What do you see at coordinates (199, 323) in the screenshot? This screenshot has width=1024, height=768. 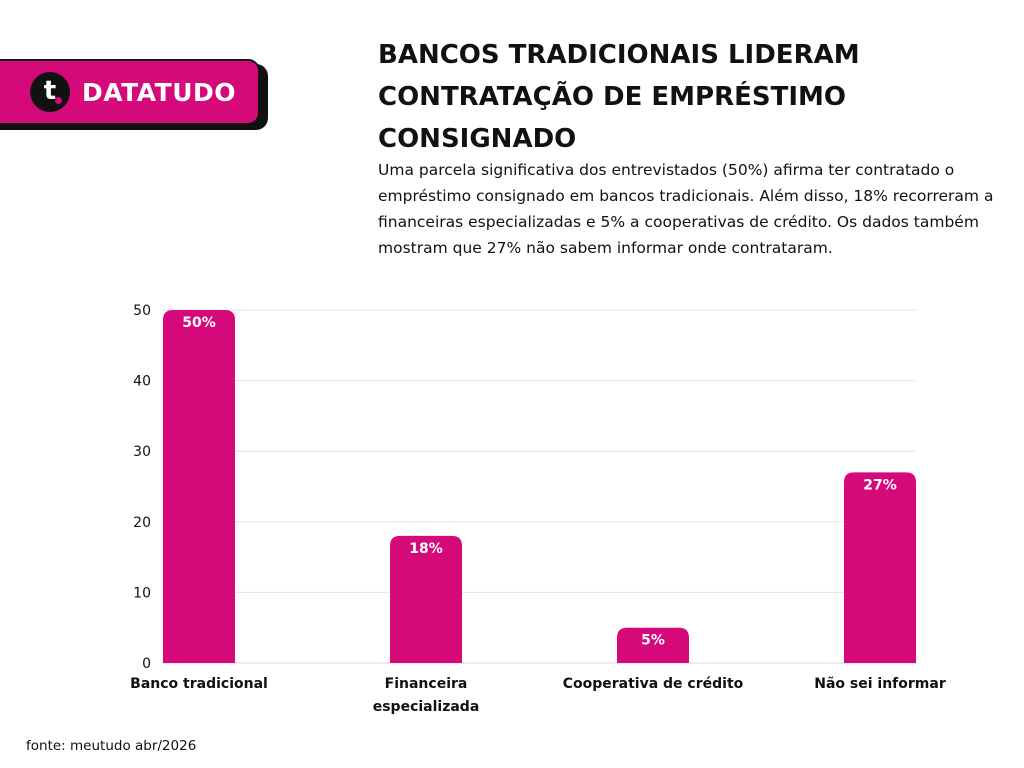 I see `bar-data-label: 50%` at bounding box center [199, 323].